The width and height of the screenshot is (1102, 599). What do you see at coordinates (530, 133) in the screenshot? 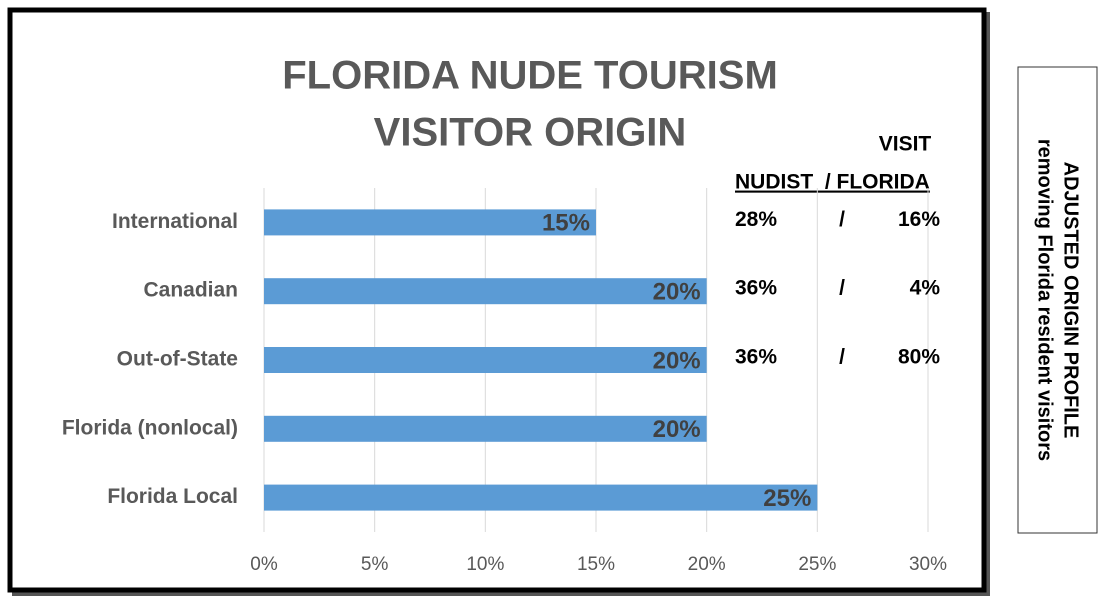
I see `chart-title: VISITOR ORIGIN` at bounding box center [530, 133].